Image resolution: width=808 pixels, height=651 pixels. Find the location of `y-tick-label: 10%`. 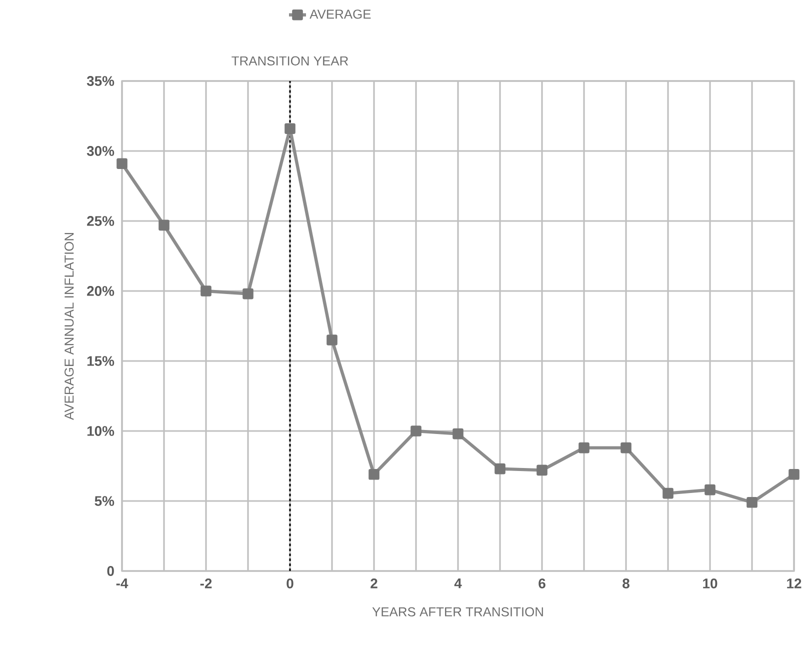

y-tick-label: 10% is located at coordinates (100, 431).